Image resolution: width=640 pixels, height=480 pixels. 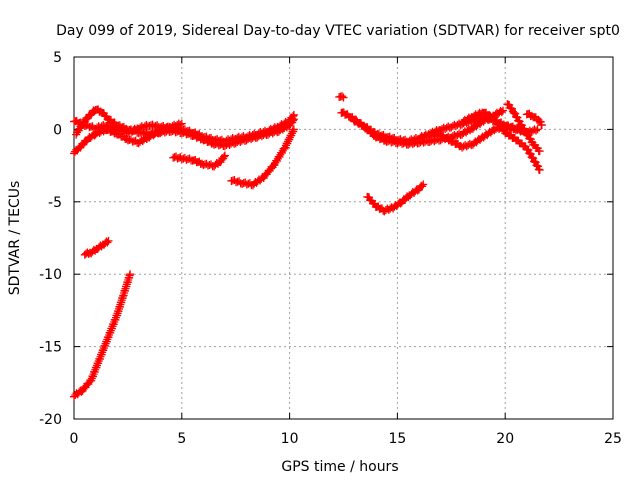 I want to click on y-tick-label: -15, so click(x=50, y=348).